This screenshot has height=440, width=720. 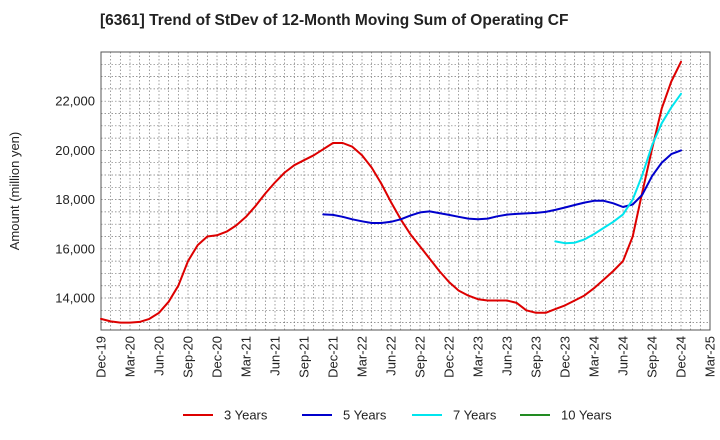 I want to click on x-tick-label: Dec-21, so click(x=333, y=357).